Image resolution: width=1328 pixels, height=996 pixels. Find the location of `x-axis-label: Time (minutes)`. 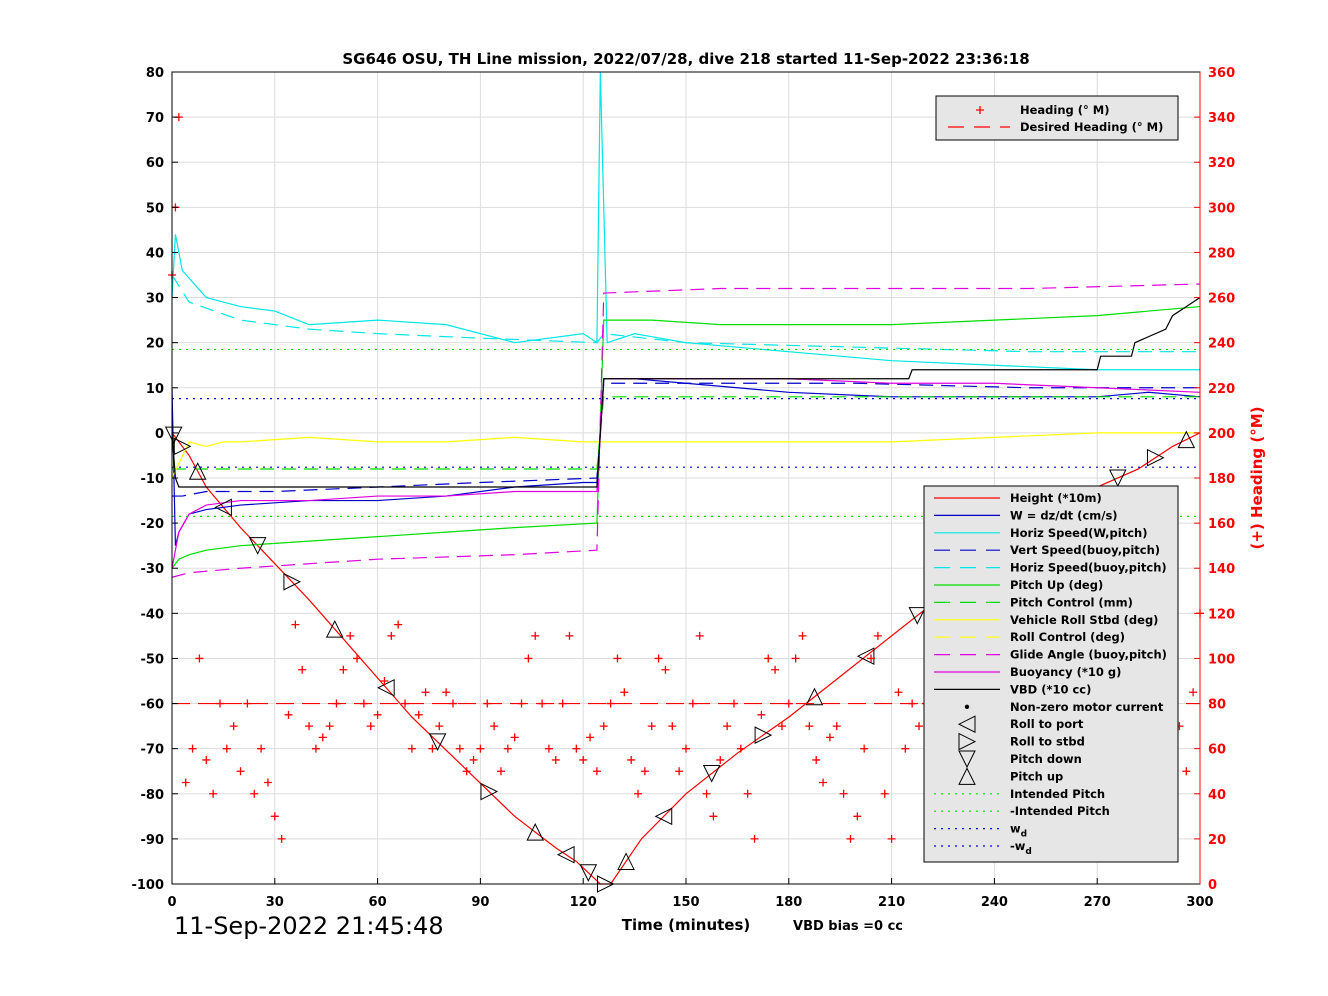

x-axis-label: Time (minutes) is located at coordinates (686, 925).